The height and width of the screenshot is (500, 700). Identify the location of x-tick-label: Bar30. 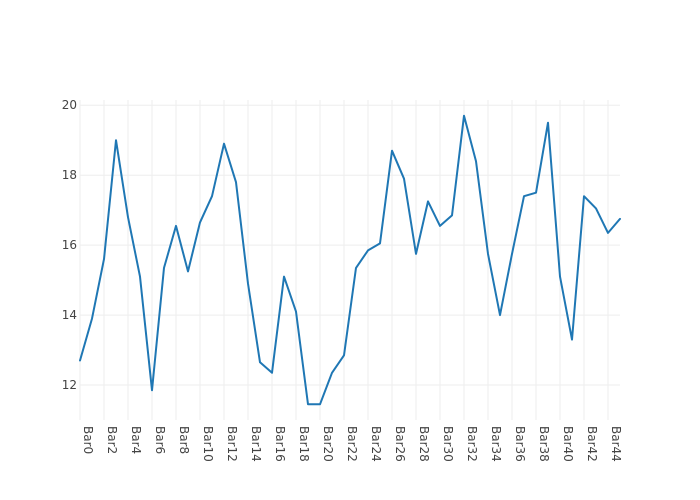
(448, 444).